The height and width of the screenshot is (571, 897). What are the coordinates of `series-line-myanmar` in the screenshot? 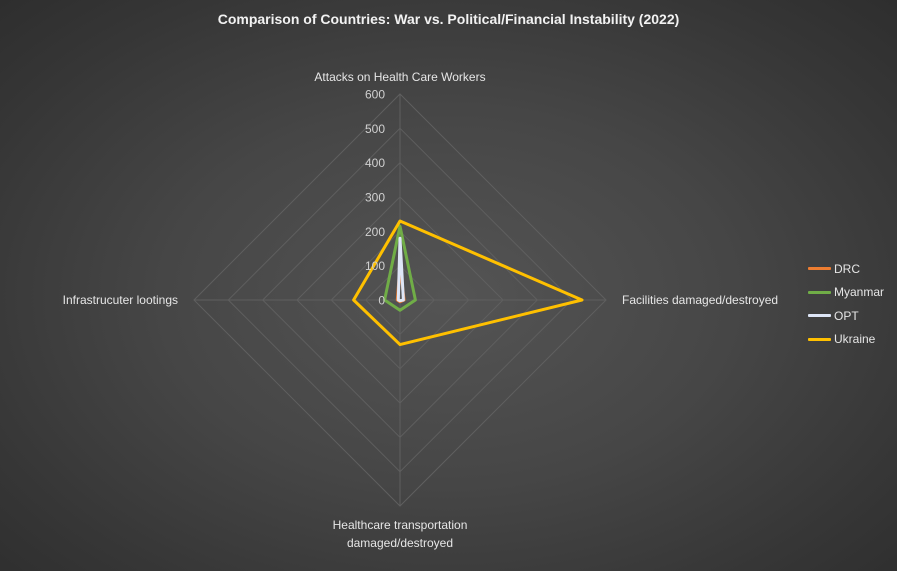 It's located at (400, 268).